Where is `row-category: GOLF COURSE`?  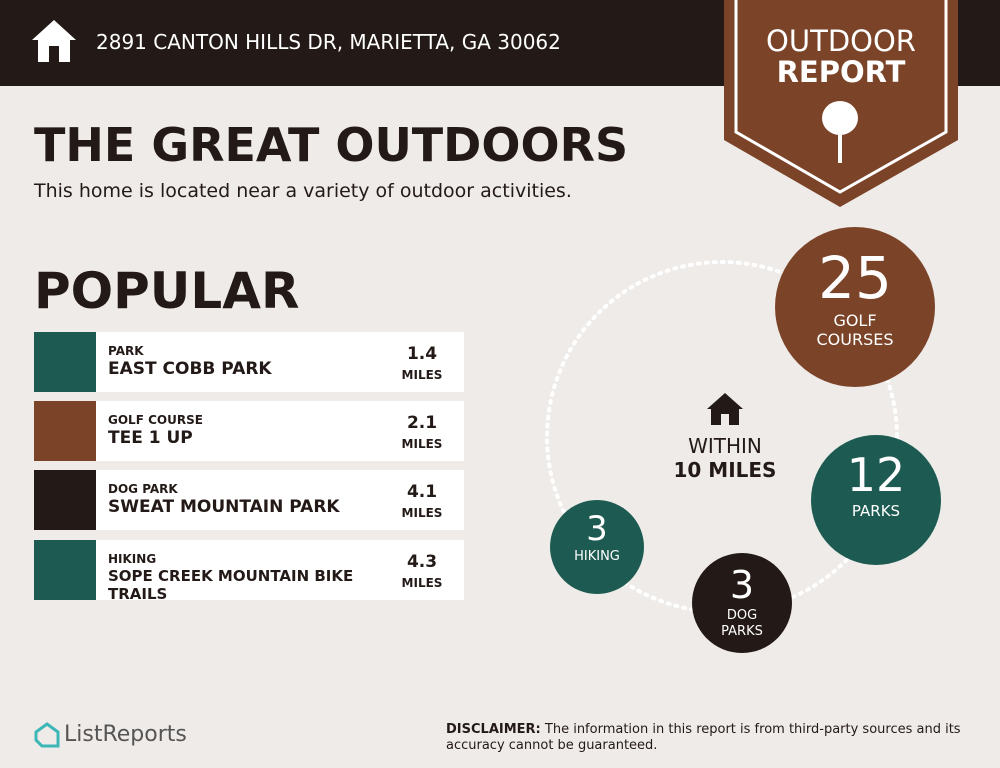 row-category: GOLF COURSE is located at coordinates (155, 420).